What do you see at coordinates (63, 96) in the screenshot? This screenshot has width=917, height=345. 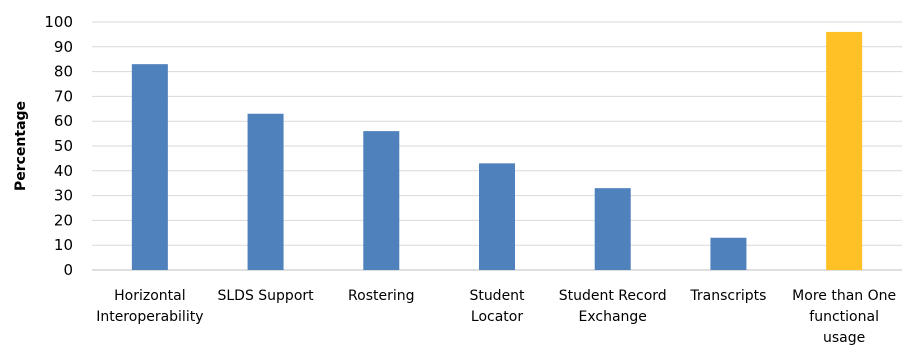 I see `y-tick-label: 70` at bounding box center [63, 96].